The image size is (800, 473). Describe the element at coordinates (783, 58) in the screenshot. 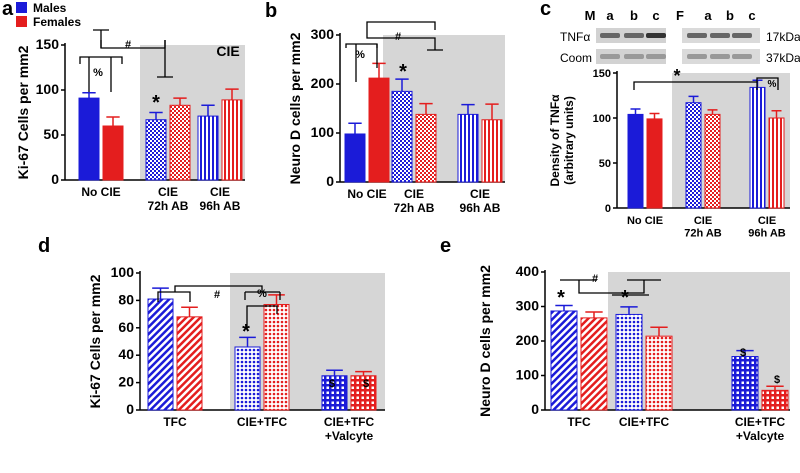

I see `blot-size-label: 37kDa` at that location.